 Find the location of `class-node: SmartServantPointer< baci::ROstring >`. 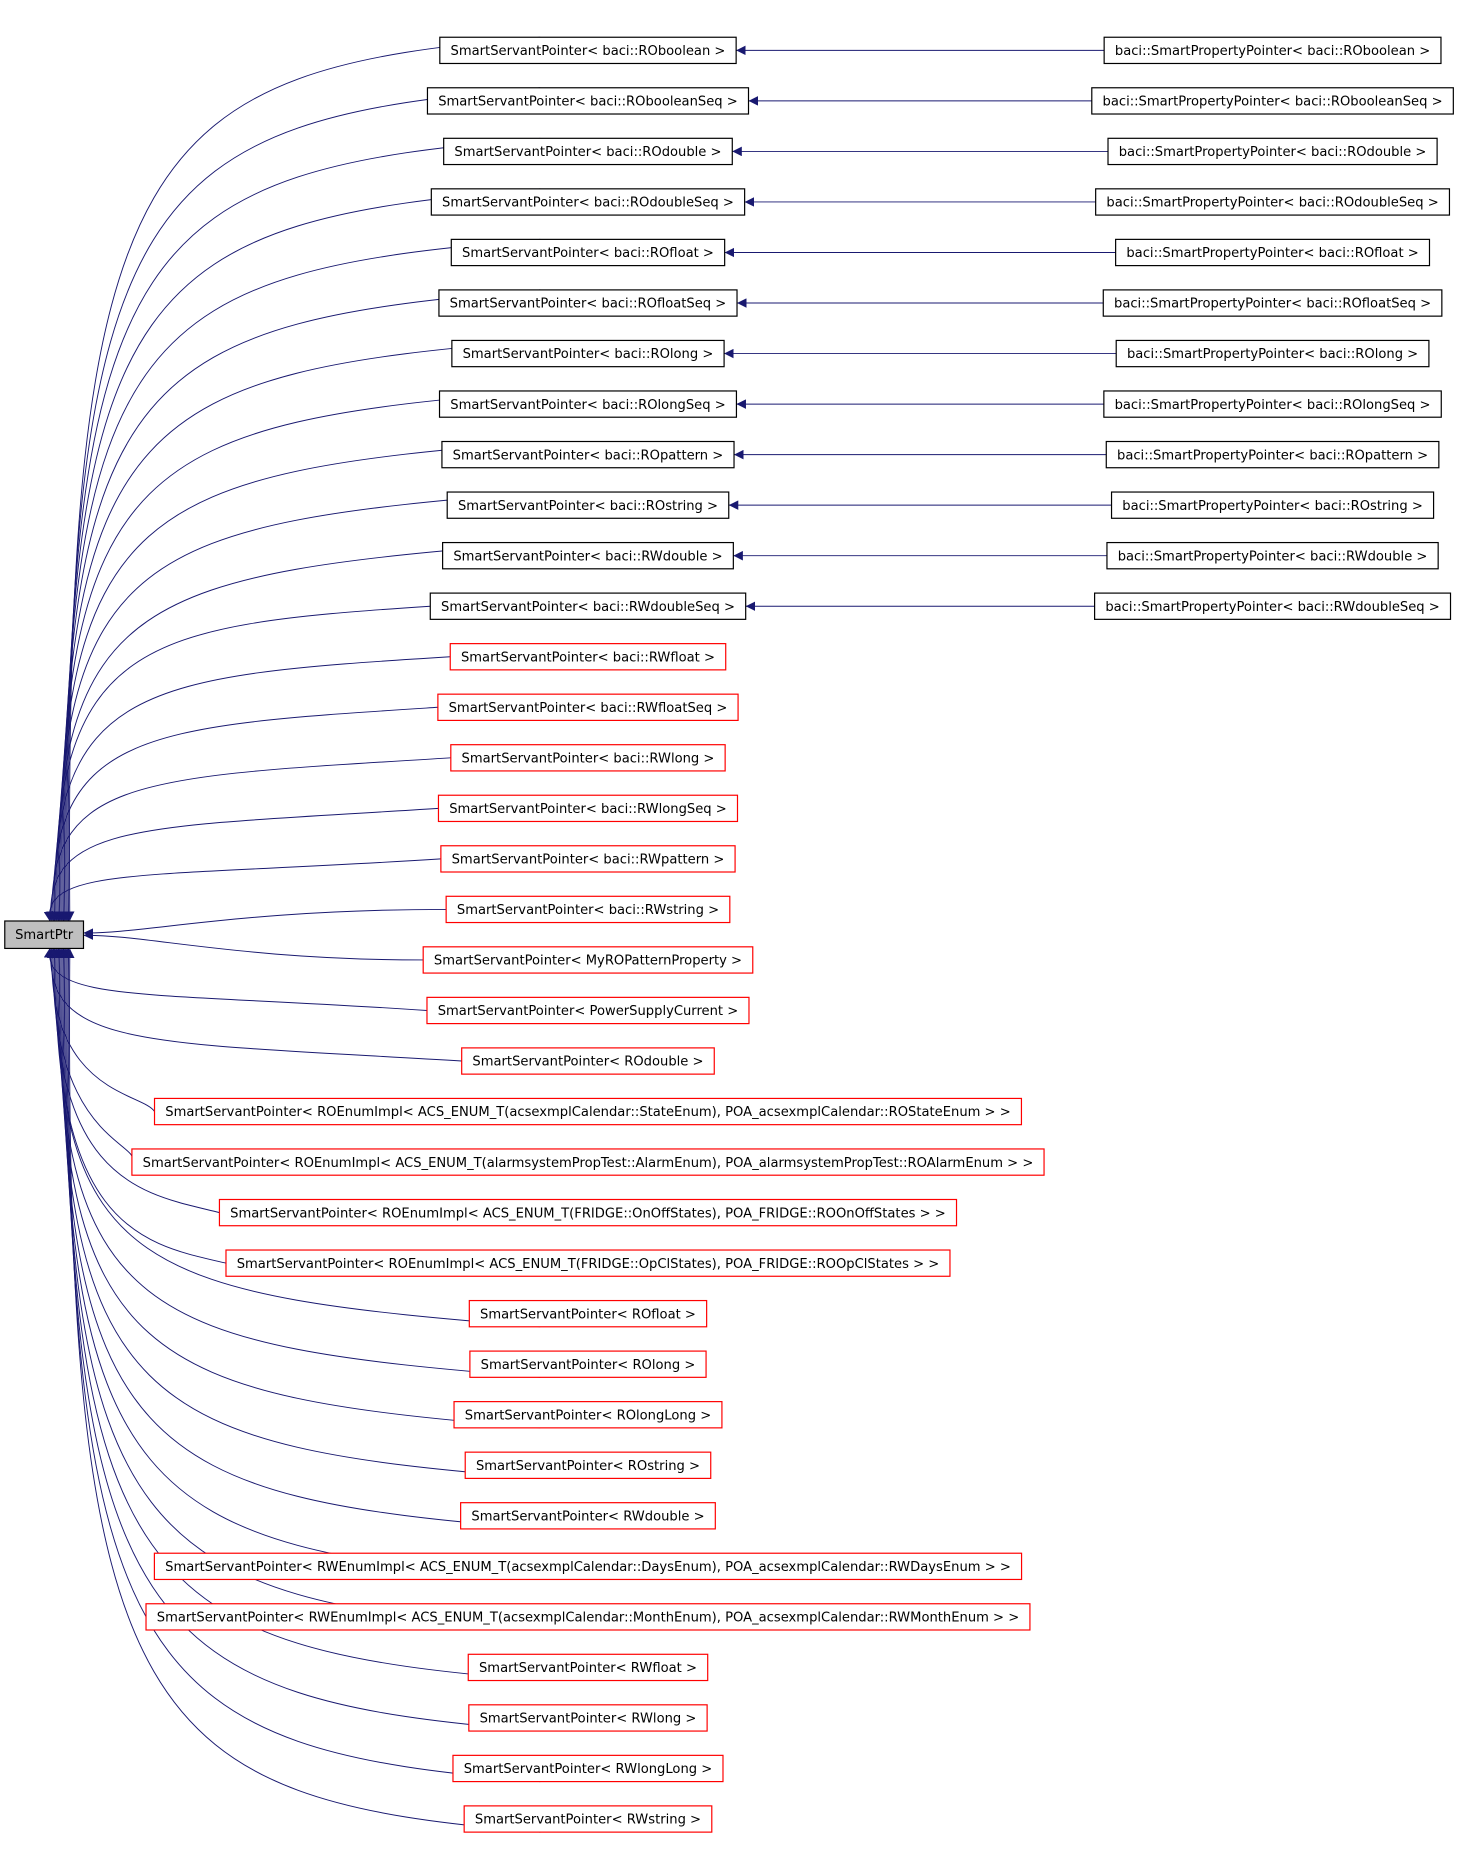

class-node: SmartServantPointer< baci::ROstring > is located at coordinates (588, 505).